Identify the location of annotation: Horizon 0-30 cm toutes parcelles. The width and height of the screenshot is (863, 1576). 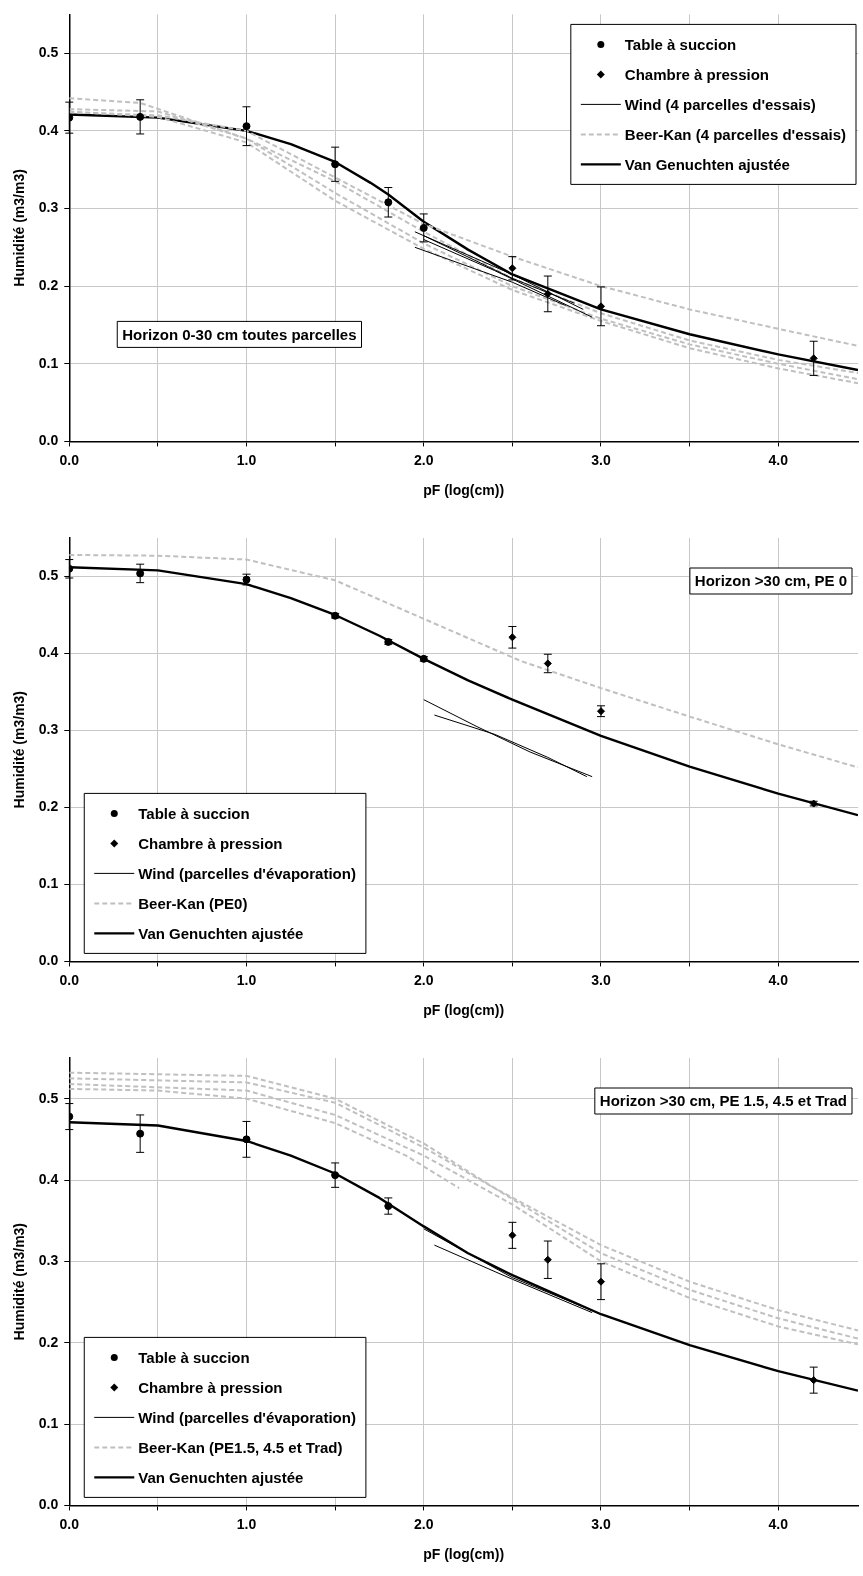
(239, 334).